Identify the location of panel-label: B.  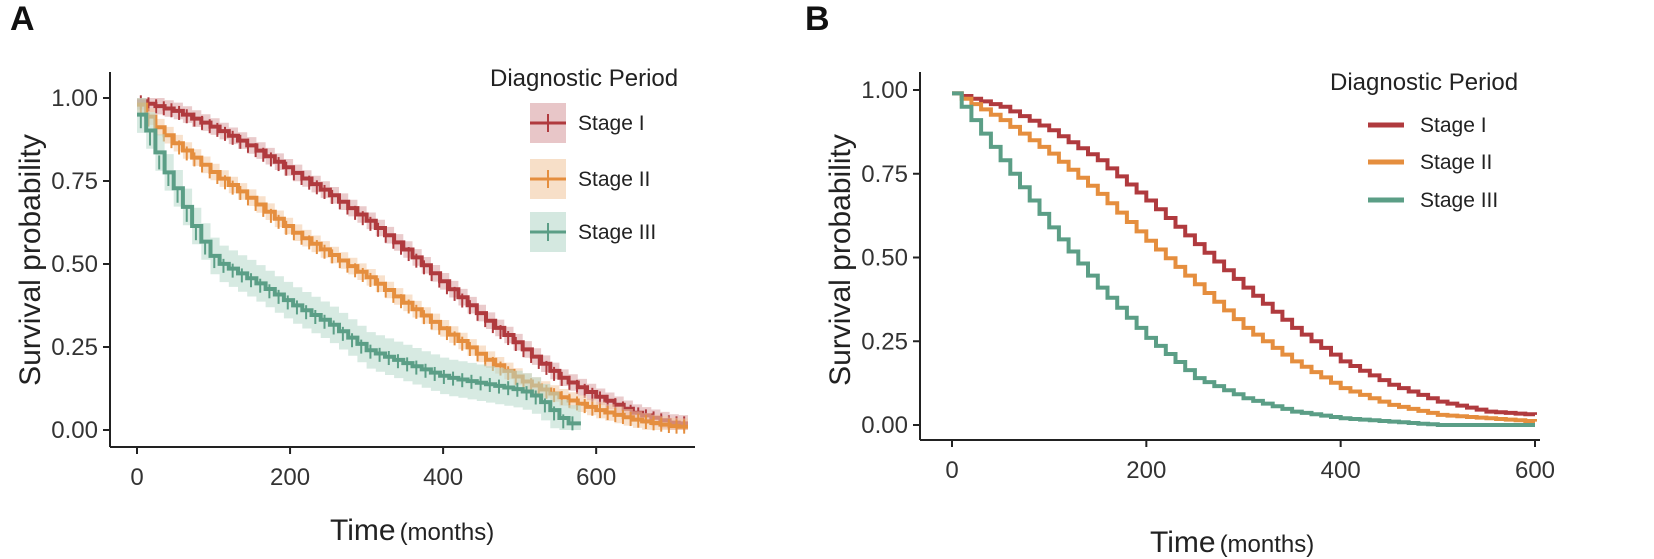
(817, 19).